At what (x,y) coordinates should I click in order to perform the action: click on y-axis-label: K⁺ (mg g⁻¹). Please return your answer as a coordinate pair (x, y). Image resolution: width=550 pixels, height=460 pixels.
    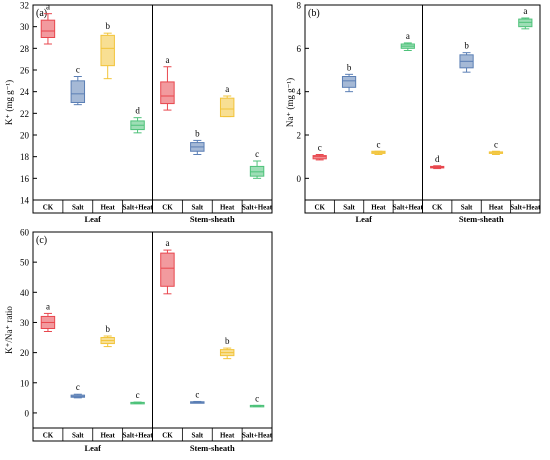
    Looking at the image, I should click on (9, 102).